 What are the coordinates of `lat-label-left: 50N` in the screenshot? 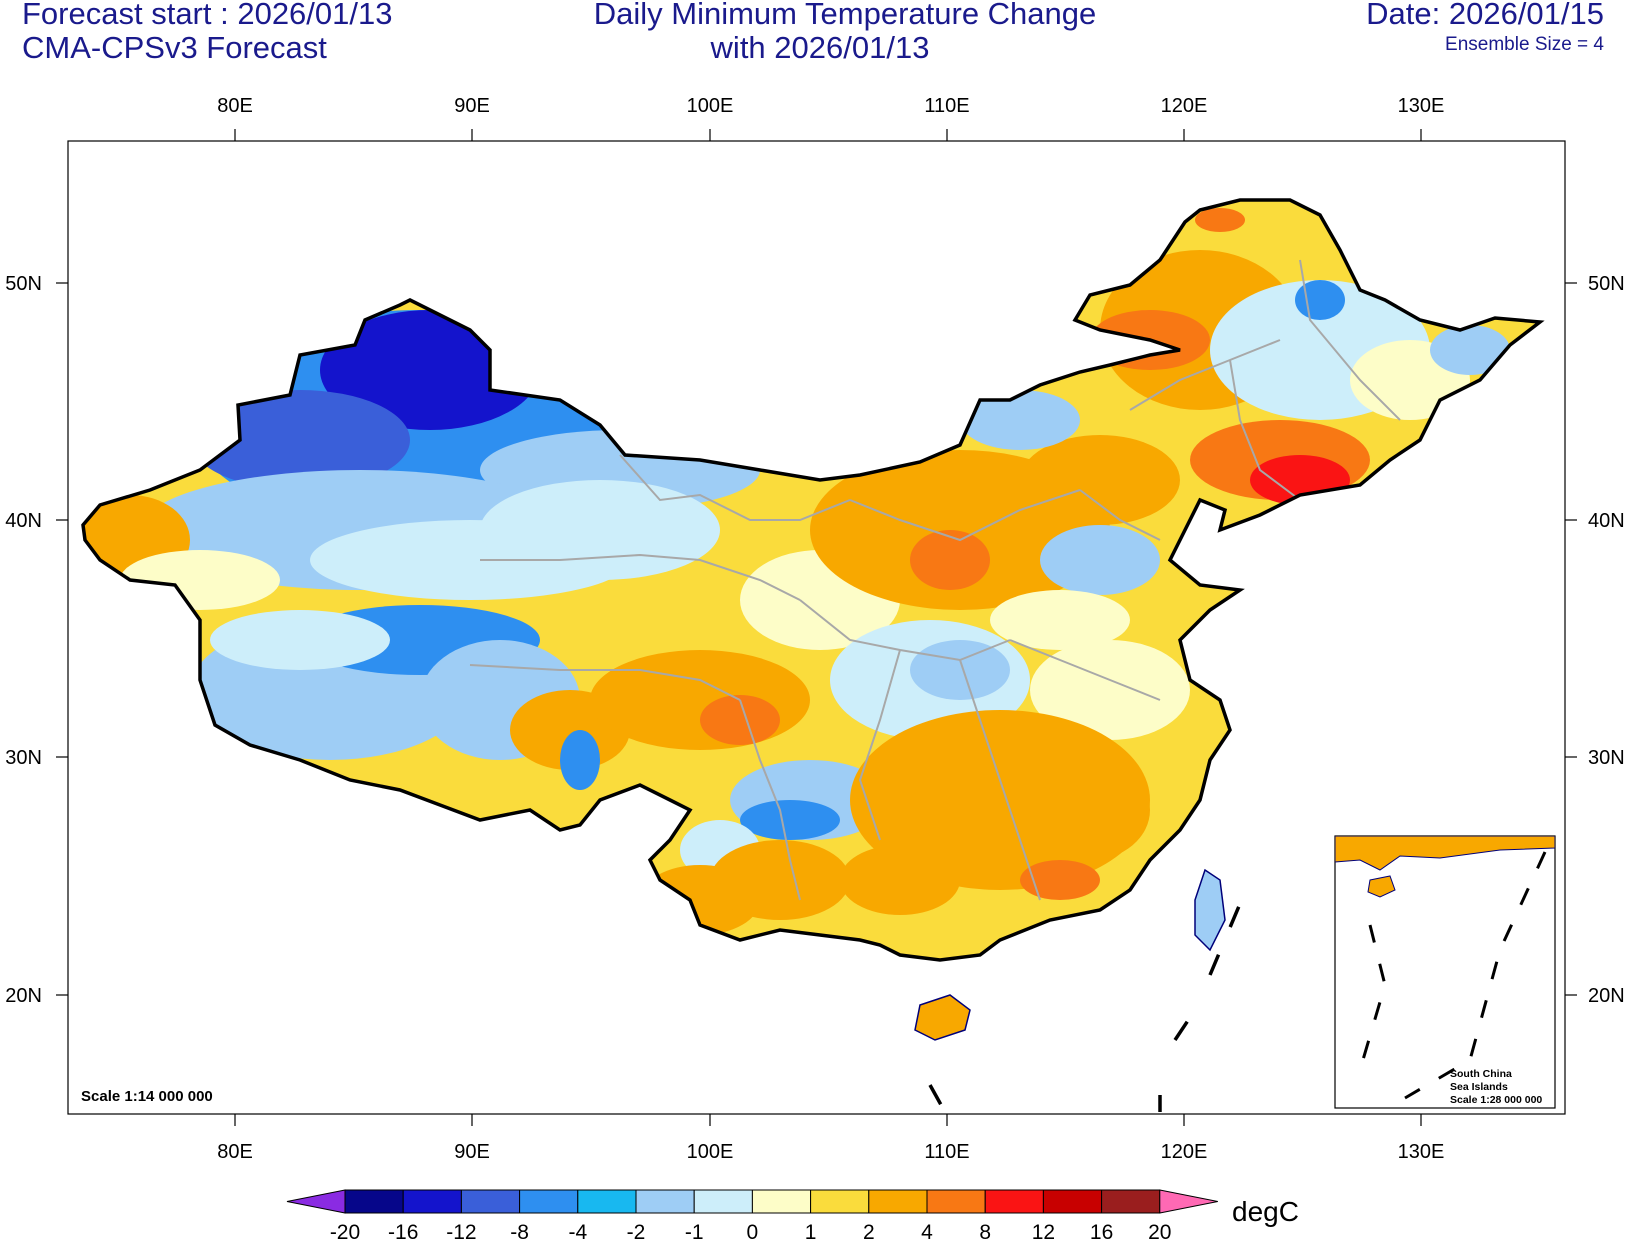 It's located at (23, 284).